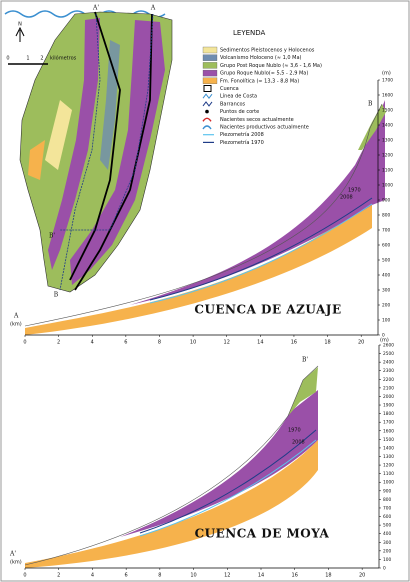  What do you see at coordinates (229, 89) in the screenshot?
I see `legend-label: Cuenca` at bounding box center [229, 89].